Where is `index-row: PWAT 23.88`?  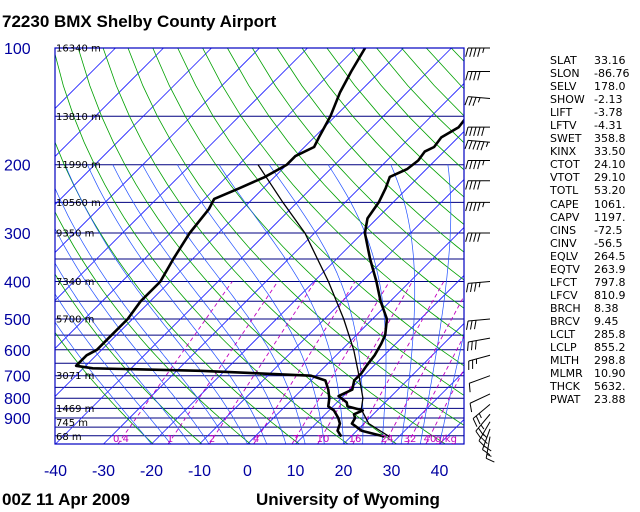
index-row: PWAT 23.88 is located at coordinates (594, 399).